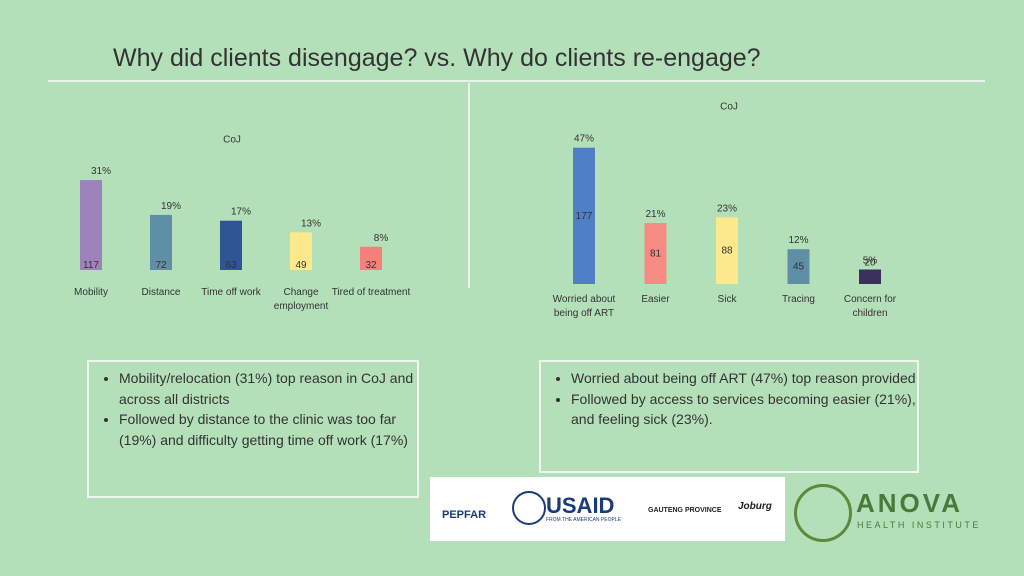 This screenshot has height=576, width=1024. Describe the element at coordinates (909, 503) in the screenshot. I see `logo: ANOVA` at that location.